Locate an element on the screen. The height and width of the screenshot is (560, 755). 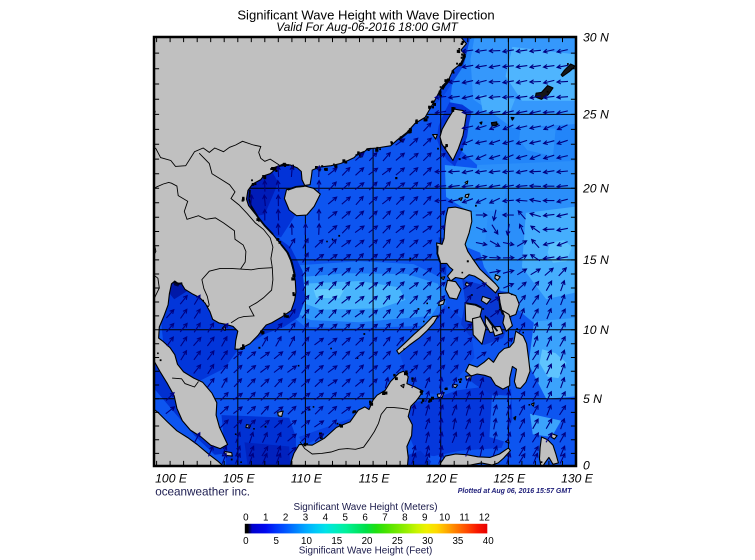
svg-text: 6 is located at coordinates (365, 518).